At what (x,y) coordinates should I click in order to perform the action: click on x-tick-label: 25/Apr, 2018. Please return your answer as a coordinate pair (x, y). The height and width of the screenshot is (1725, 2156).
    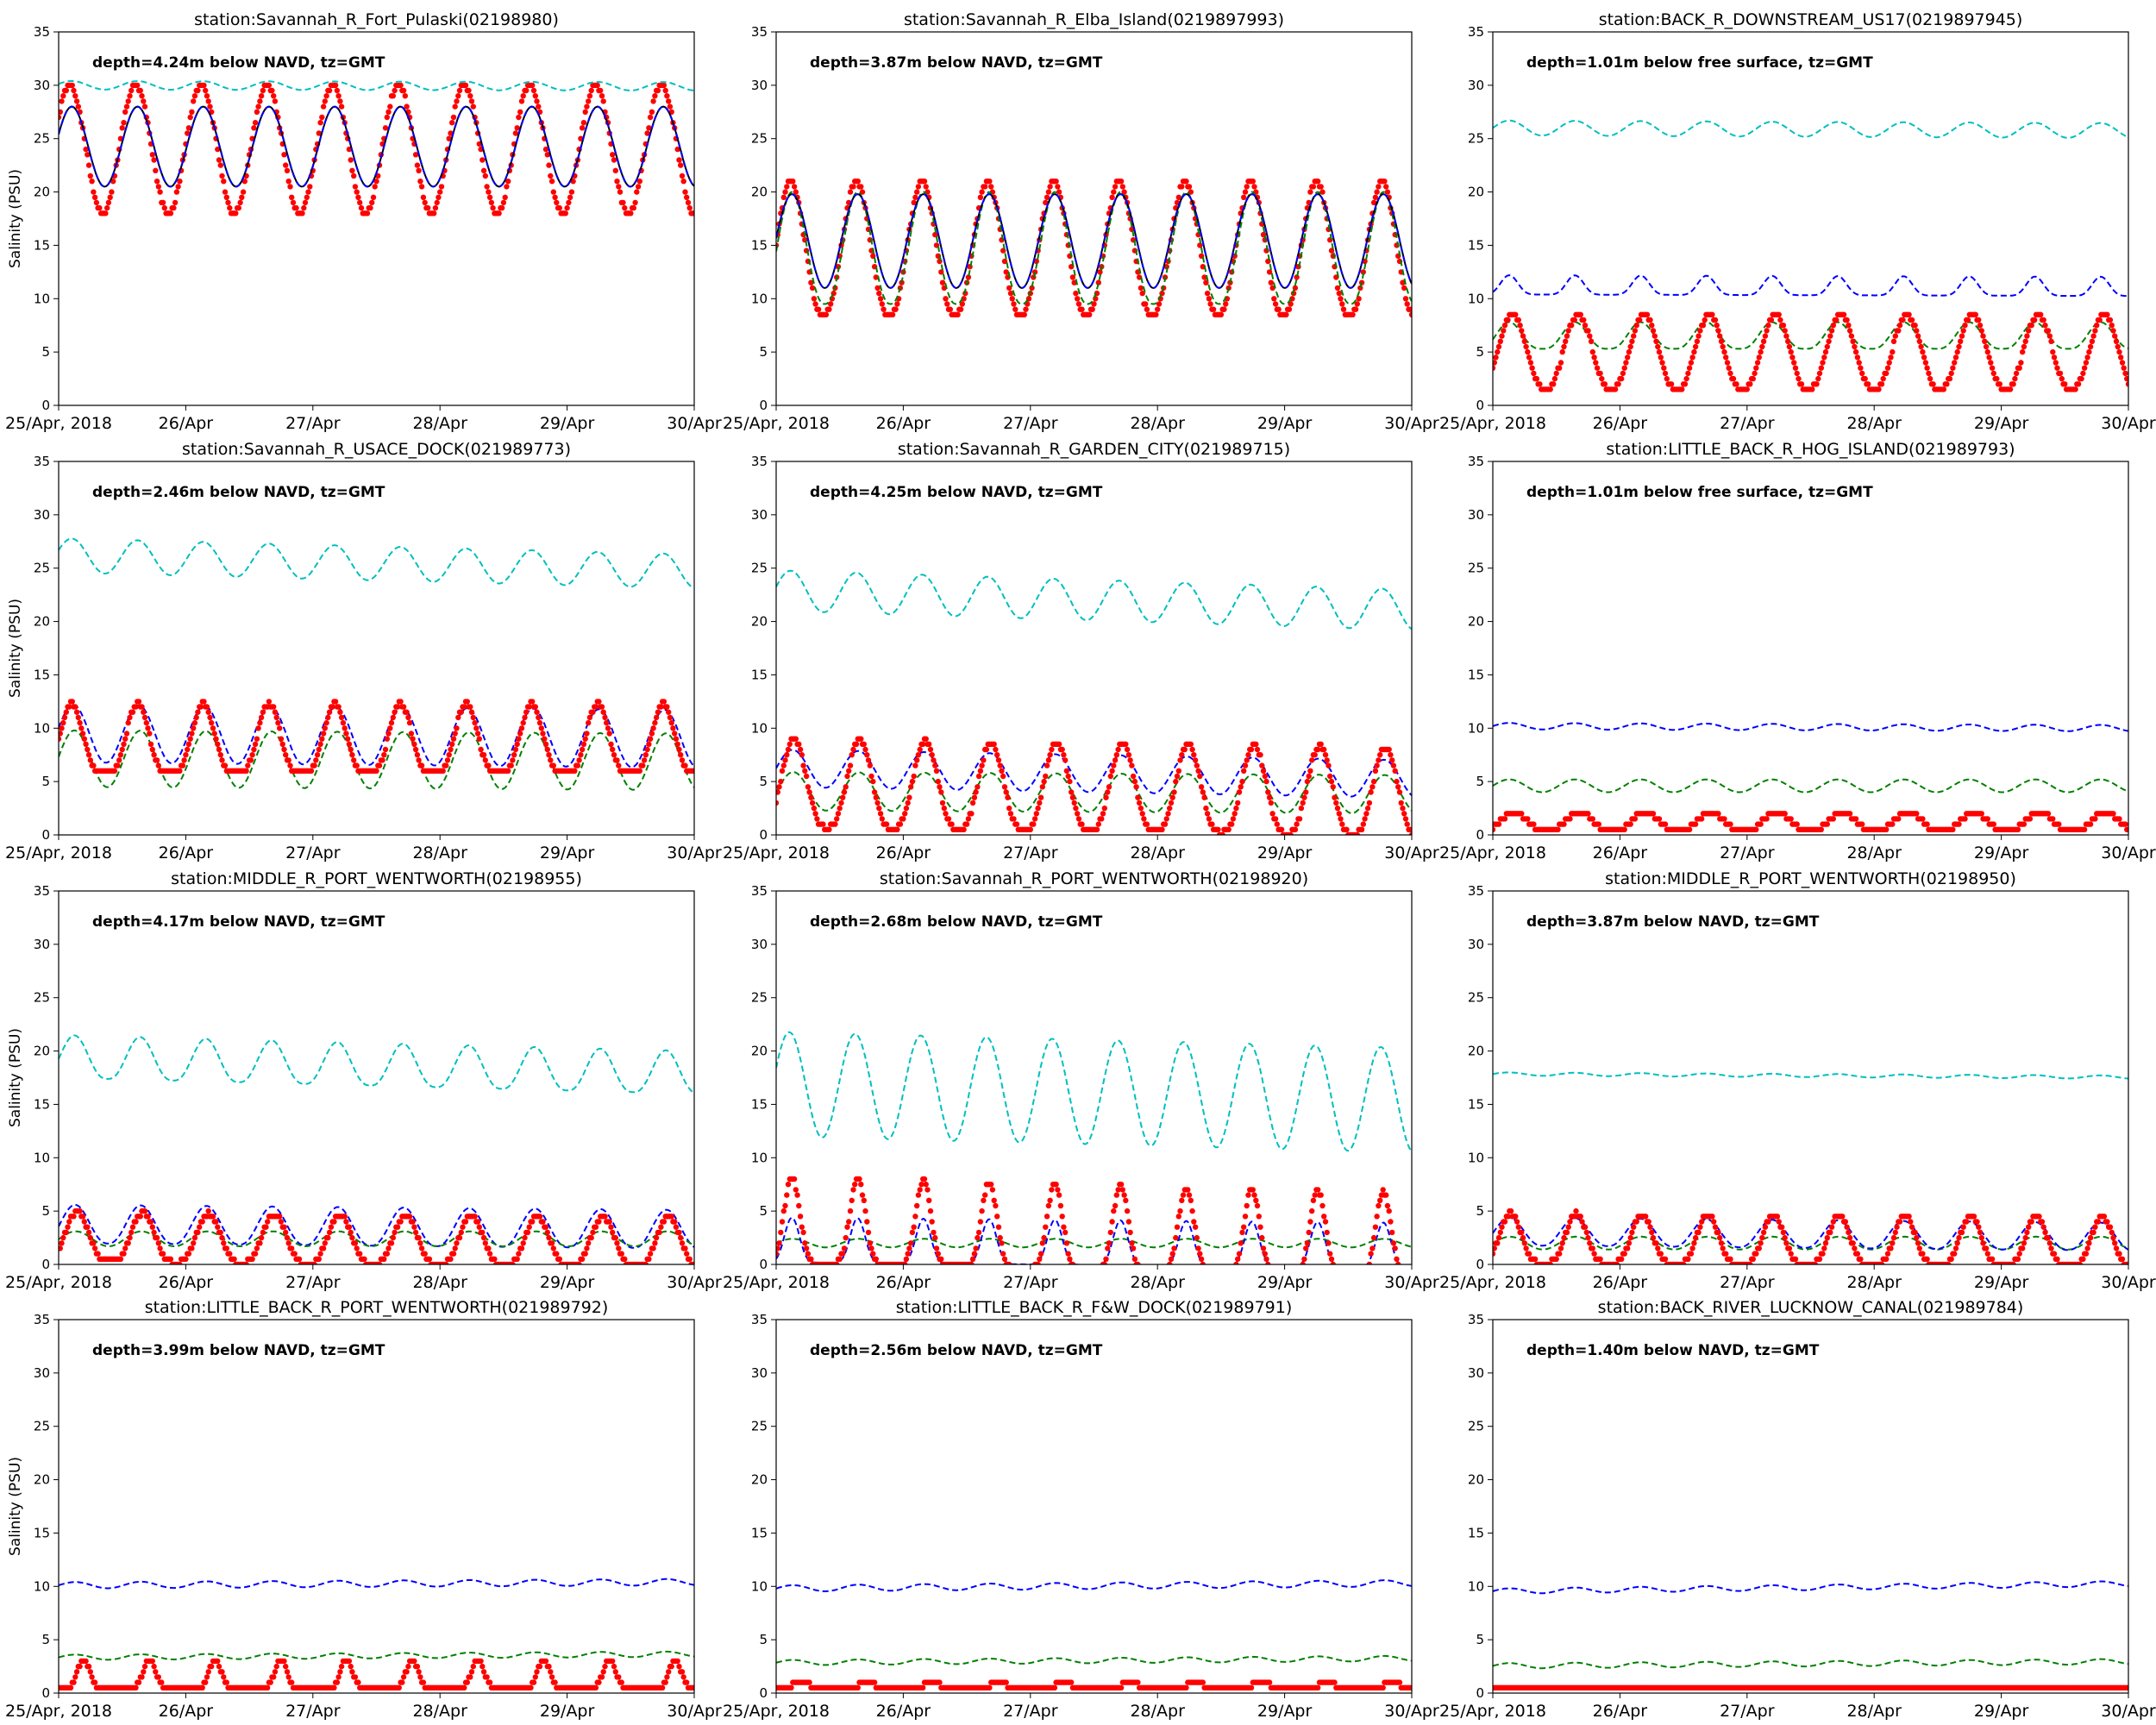
    Looking at the image, I should click on (776, 423).